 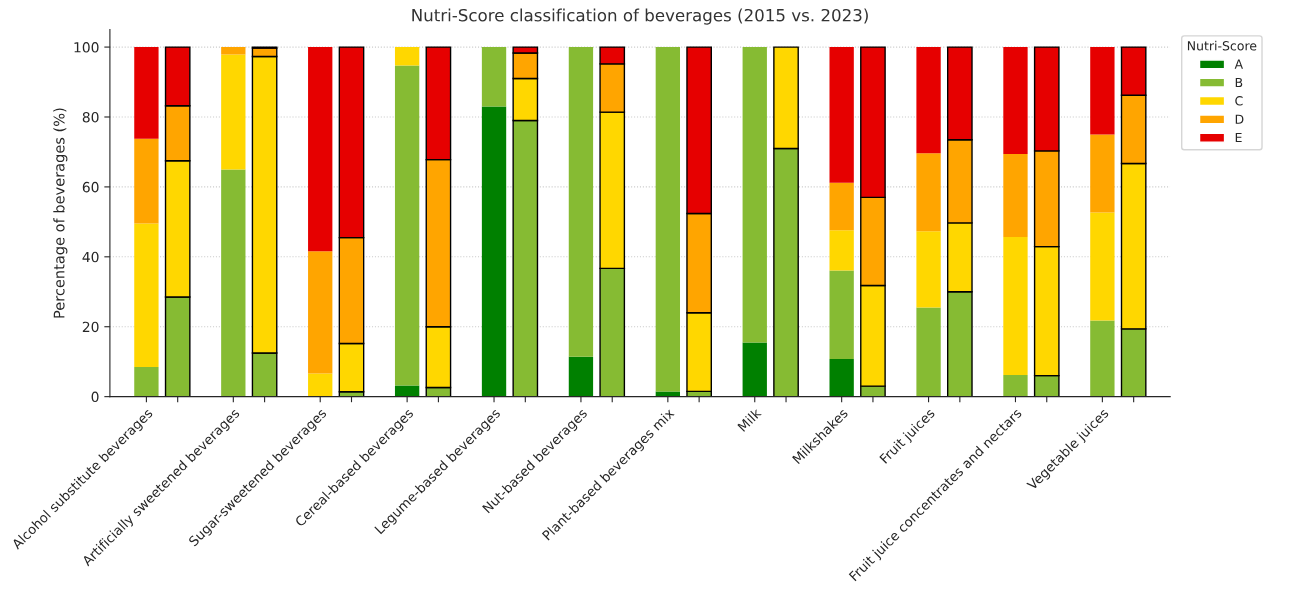 I want to click on y-tick-label: 0, so click(x=95, y=397).